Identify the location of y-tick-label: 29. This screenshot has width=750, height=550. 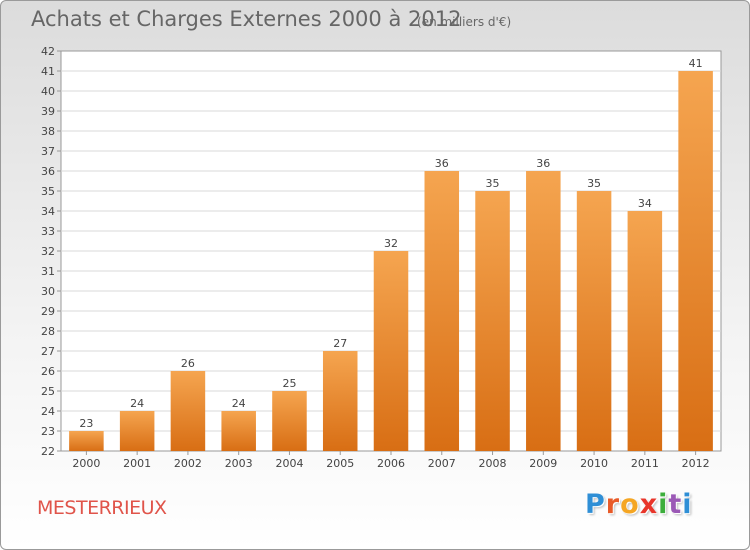
(48, 311).